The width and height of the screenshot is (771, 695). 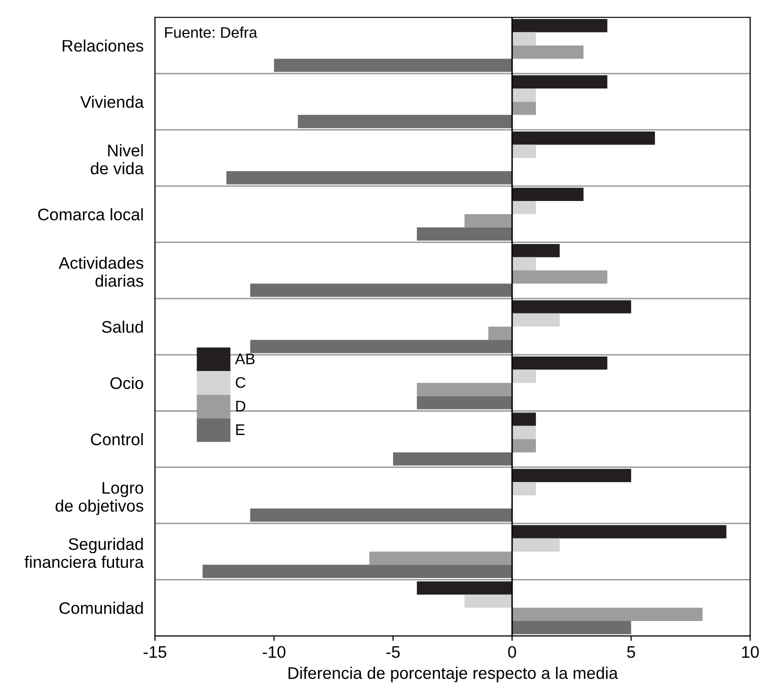 What do you see at coordinates (122, 326) in the screenshot?
I see `y-tick-label: Salud` at bounding box center [122, 326].